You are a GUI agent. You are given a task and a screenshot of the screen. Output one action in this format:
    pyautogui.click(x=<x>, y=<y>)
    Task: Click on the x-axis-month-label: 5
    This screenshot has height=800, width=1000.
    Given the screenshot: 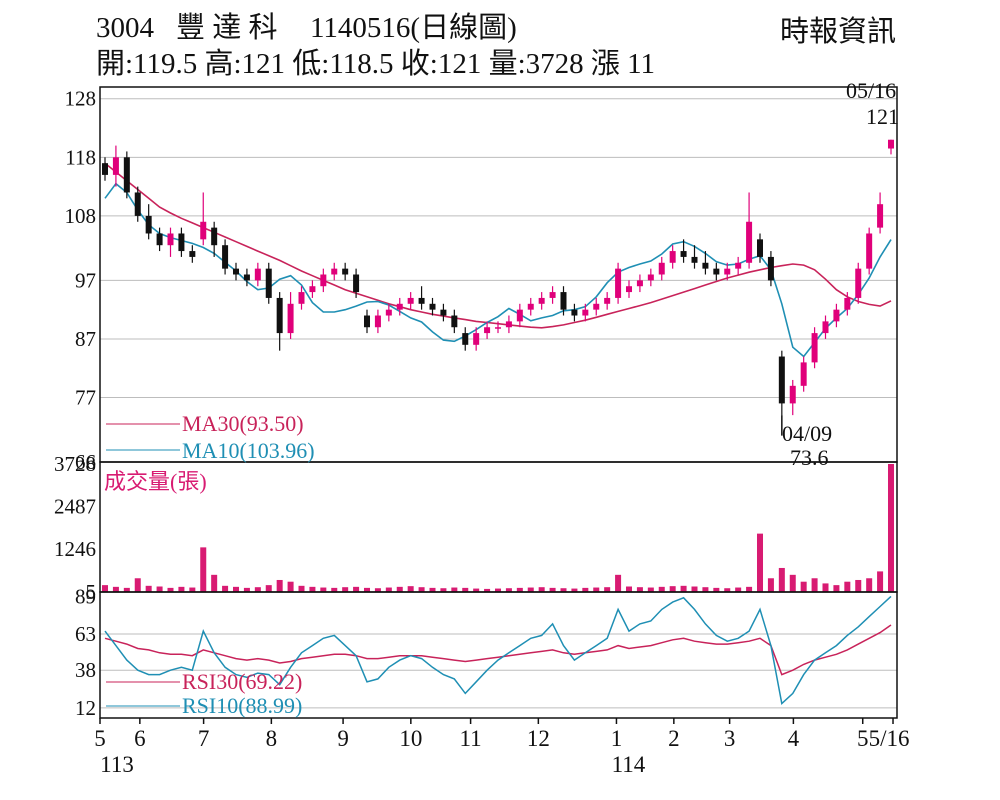 What is the action you would take?
    pyautogui.click(x=863, y=738)
    